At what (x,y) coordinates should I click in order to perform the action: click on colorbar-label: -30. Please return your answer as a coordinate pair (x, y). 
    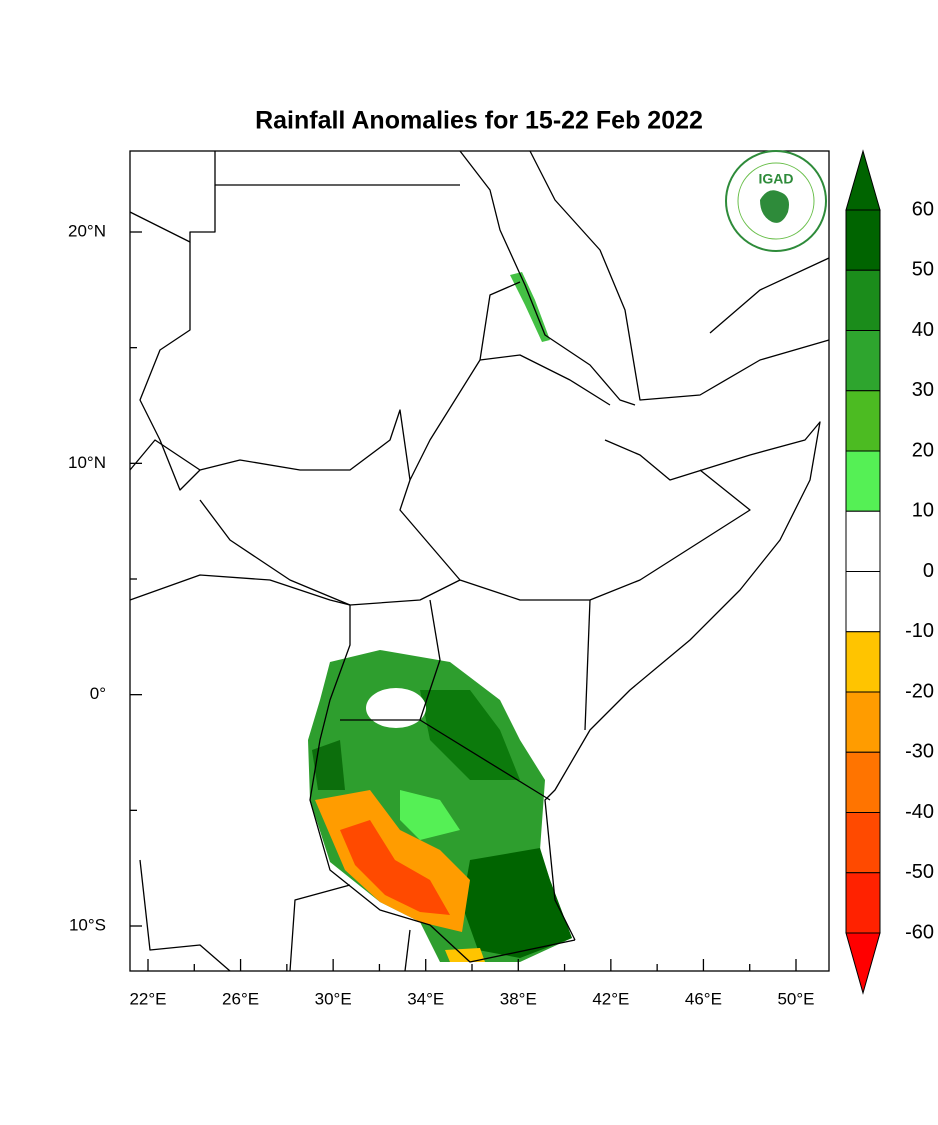
    Looking at the image, I should click on (919, 752).